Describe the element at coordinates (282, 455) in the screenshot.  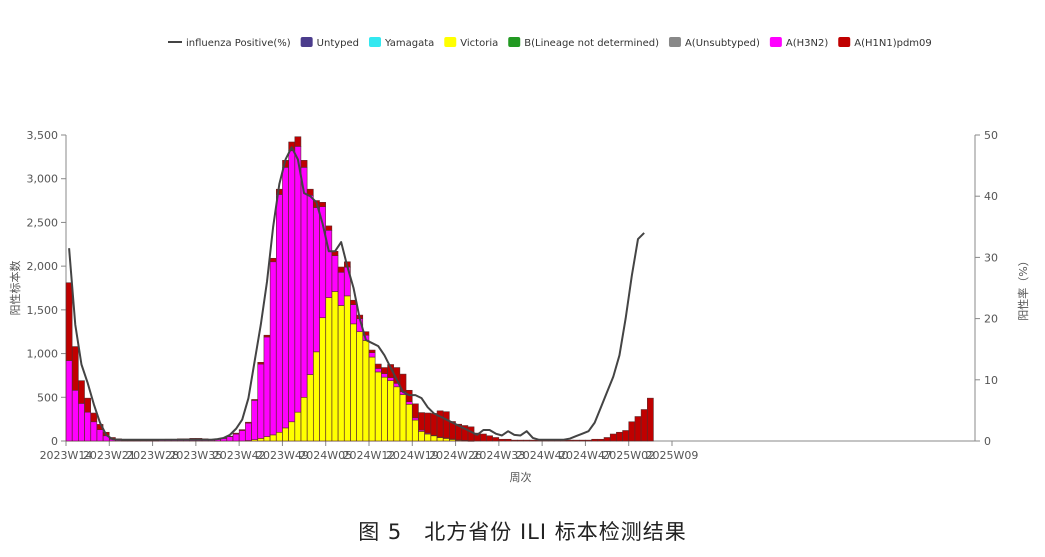
I see `x-tick-label: 2023W49` at that location.